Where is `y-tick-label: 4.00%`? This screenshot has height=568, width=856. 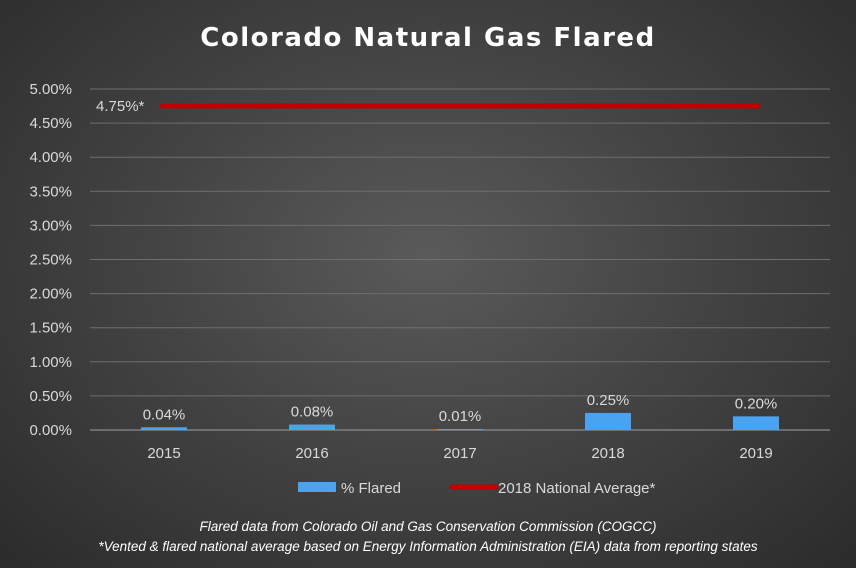 y-tick-label: 4.00% is located at coordinates (50, 157).